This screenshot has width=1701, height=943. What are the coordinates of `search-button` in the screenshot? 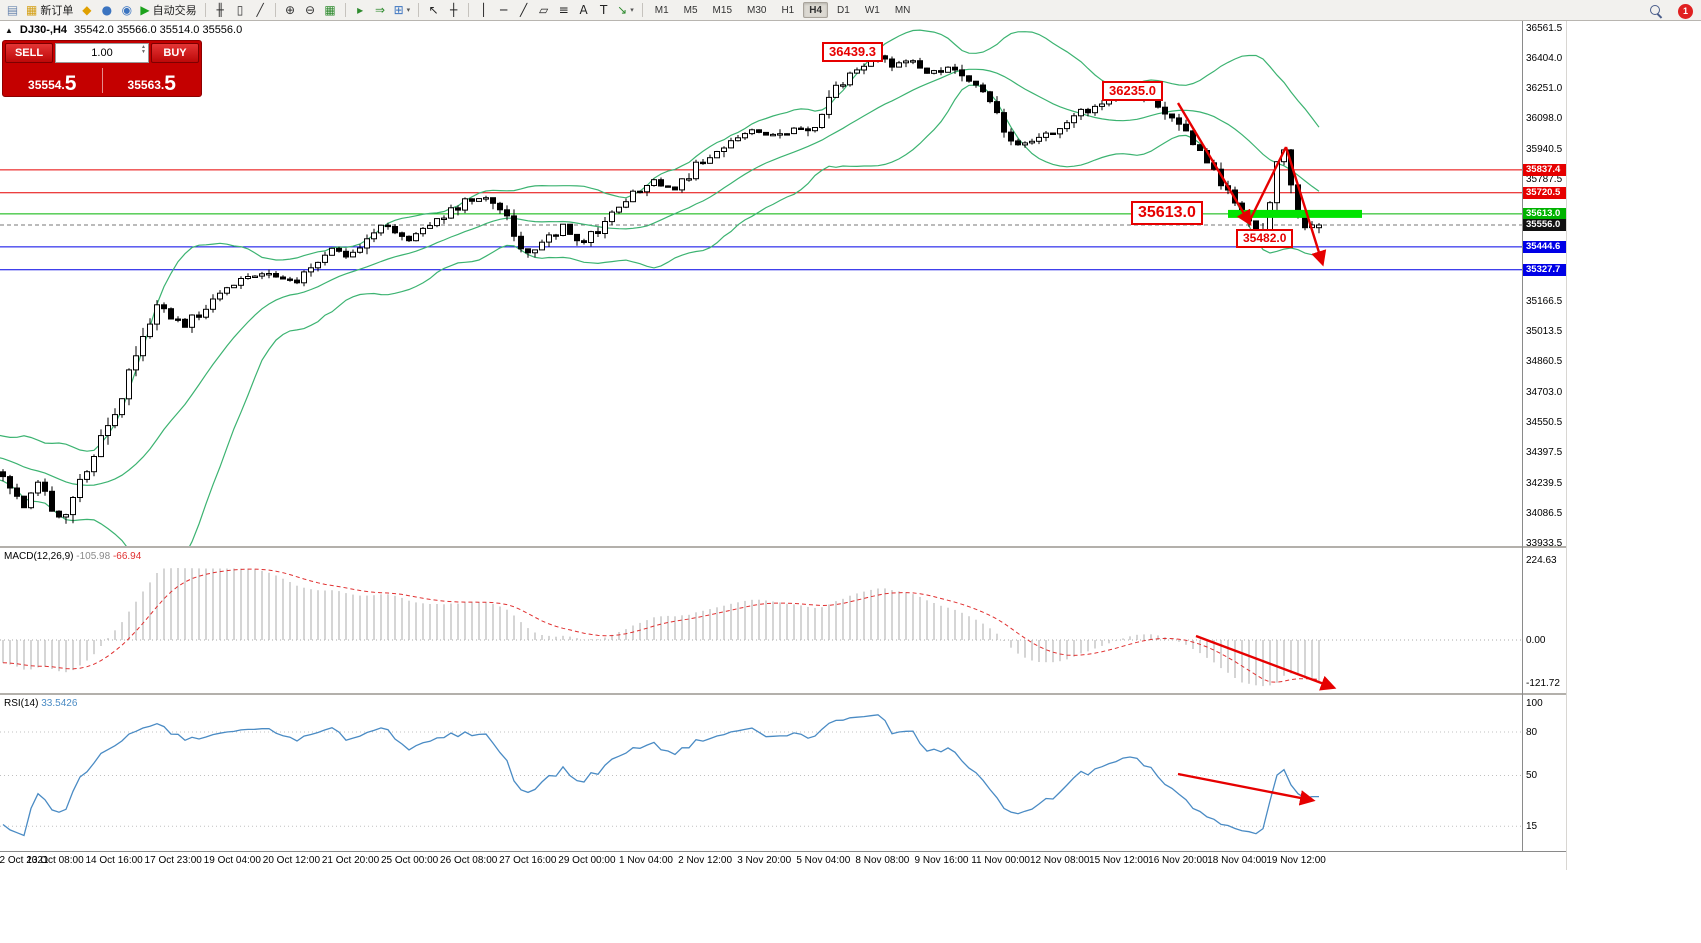 It's located at (1656, 11).